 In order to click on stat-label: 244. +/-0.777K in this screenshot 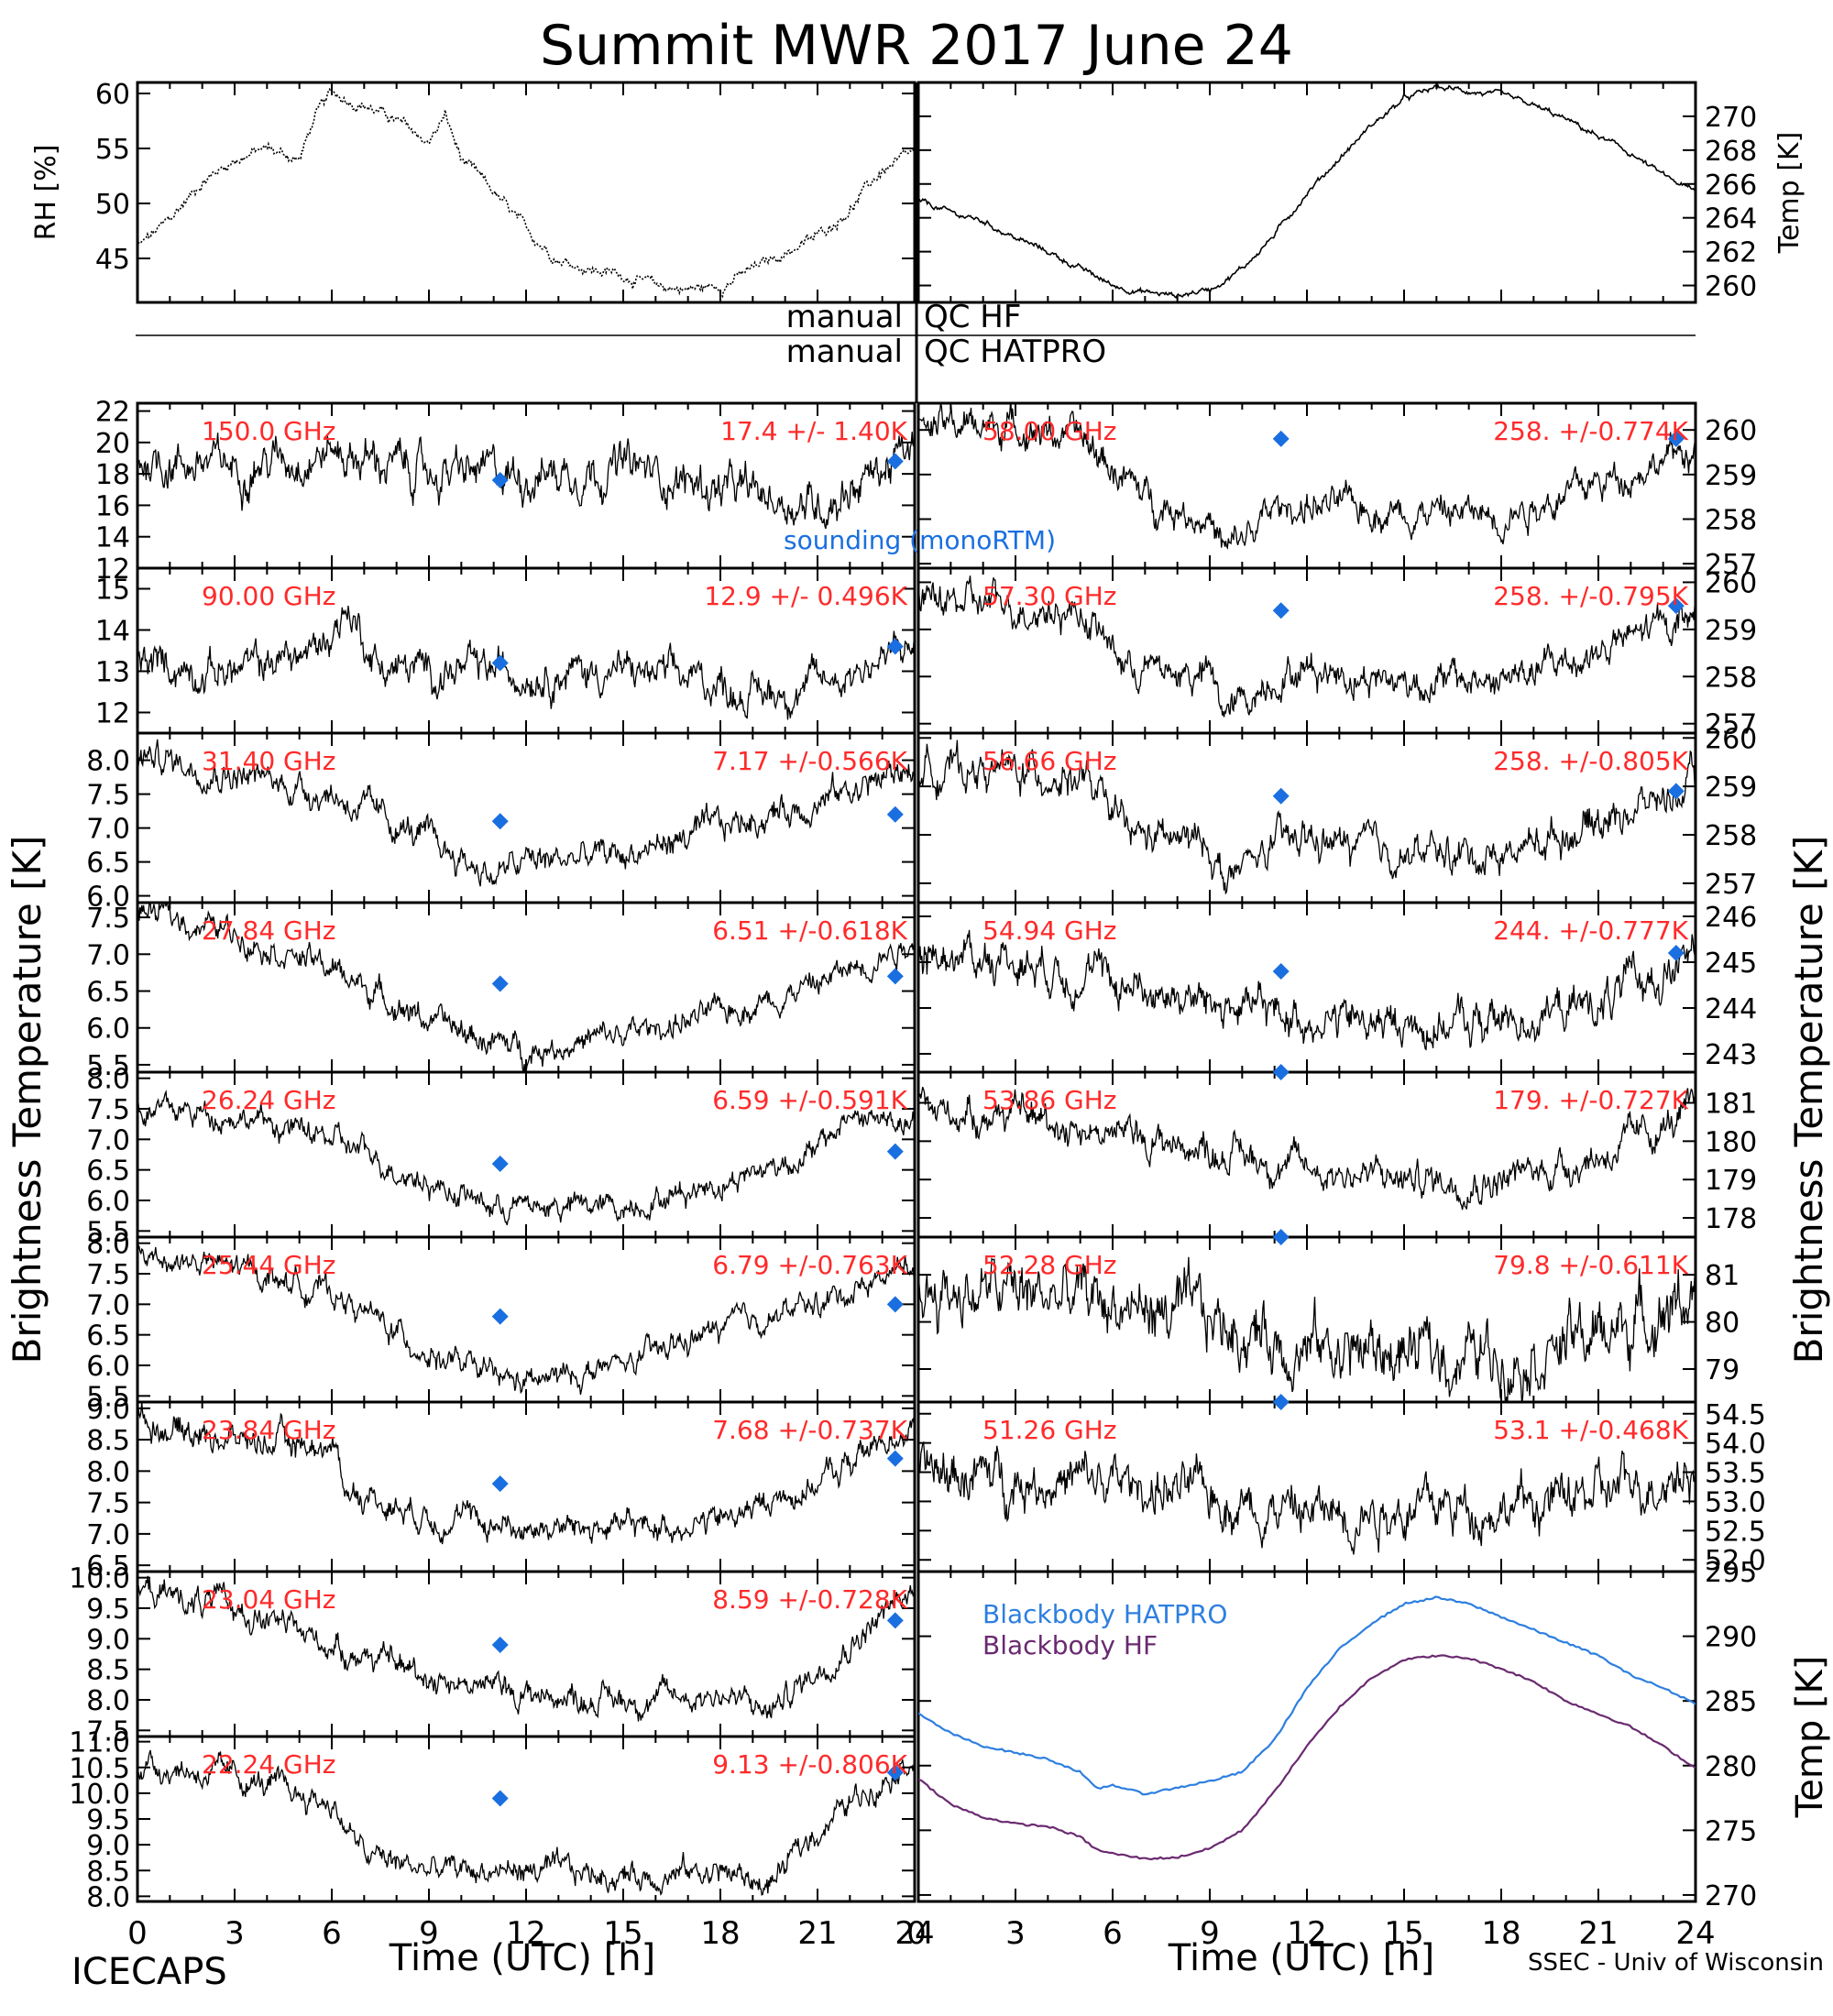, I will do `click(1590, 930)`.